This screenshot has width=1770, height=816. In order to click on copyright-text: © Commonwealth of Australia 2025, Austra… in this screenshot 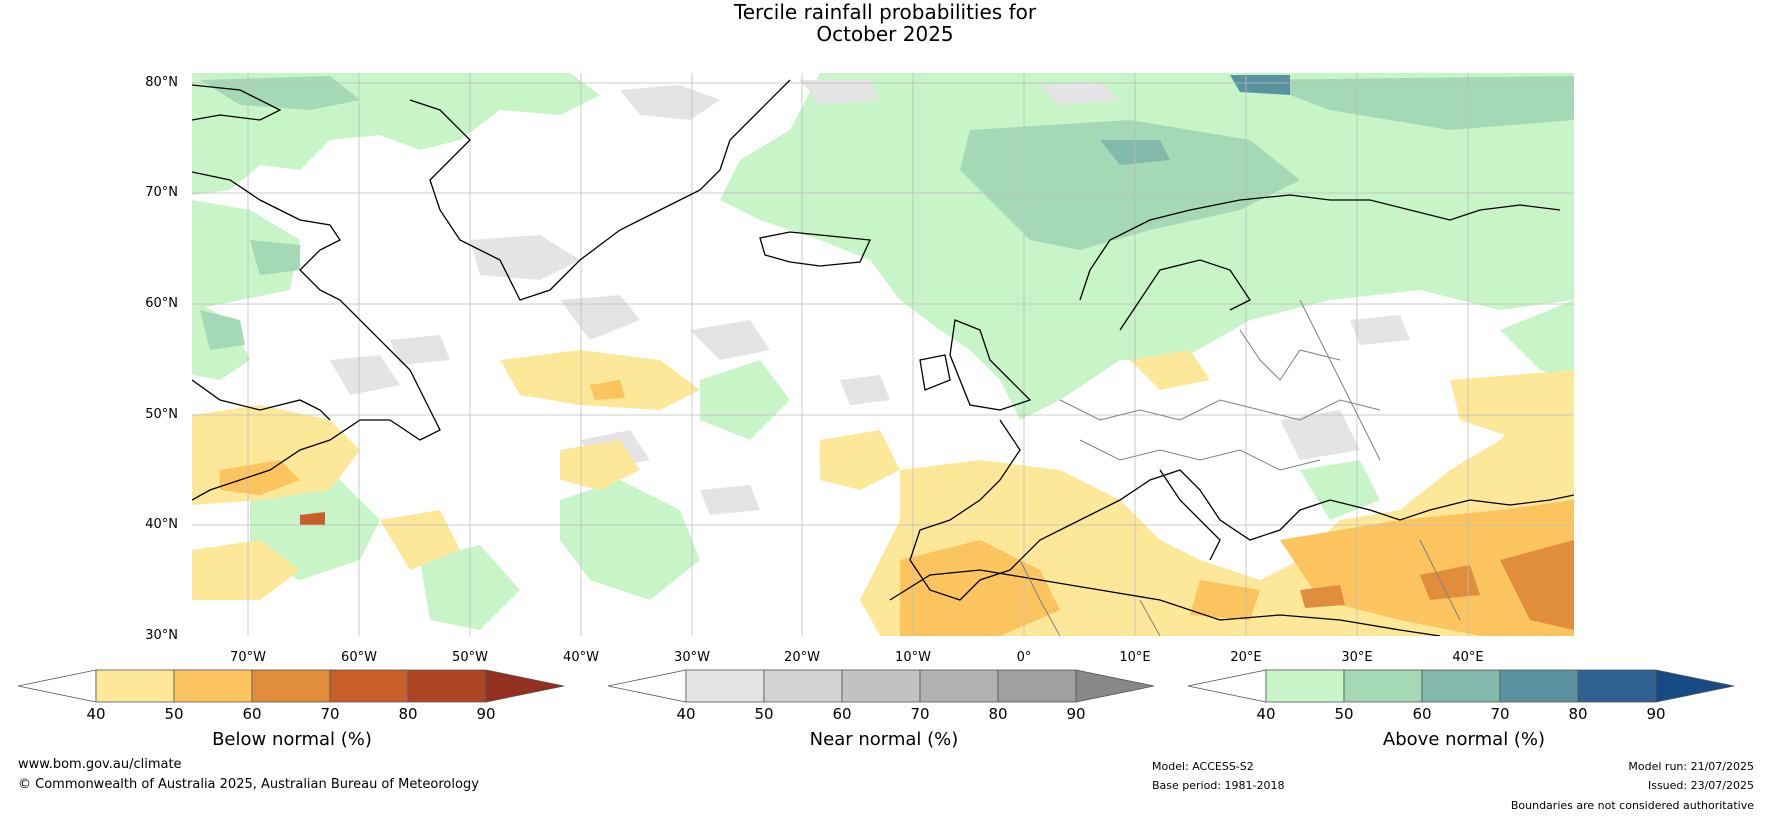, I will do `click(248, 784)`.